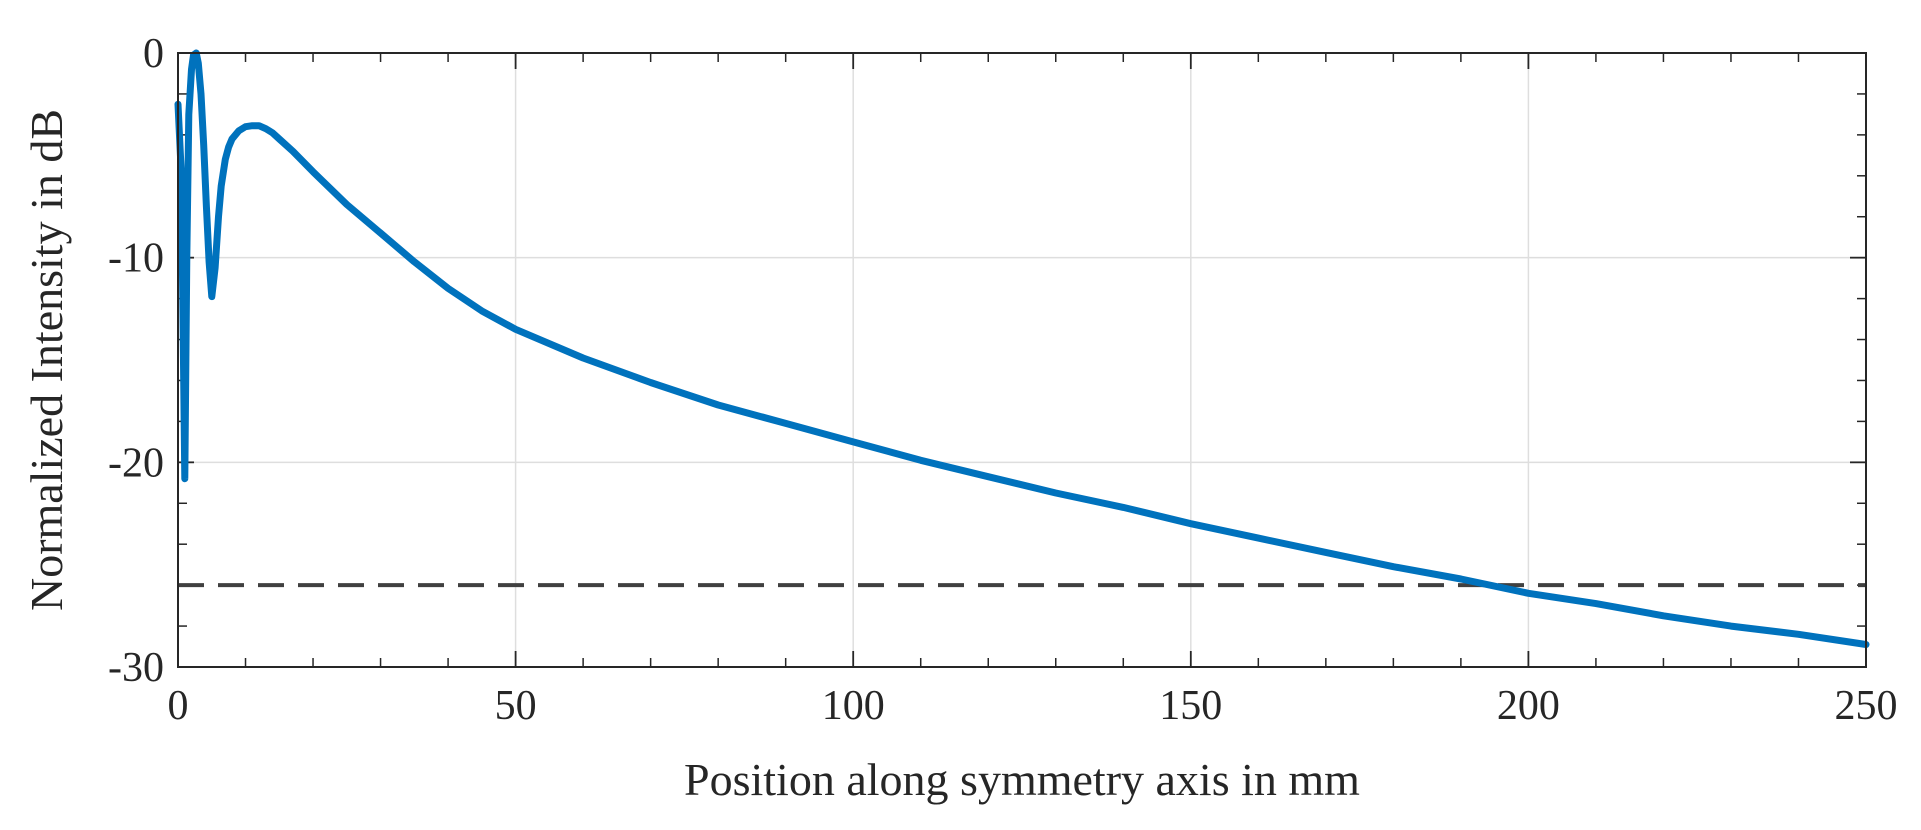 The height and width of the screenshot is (830, 1921). Describe the element at coordinates (516, 706) in the screenshot. I see `x-tick-label: 50` at that location.